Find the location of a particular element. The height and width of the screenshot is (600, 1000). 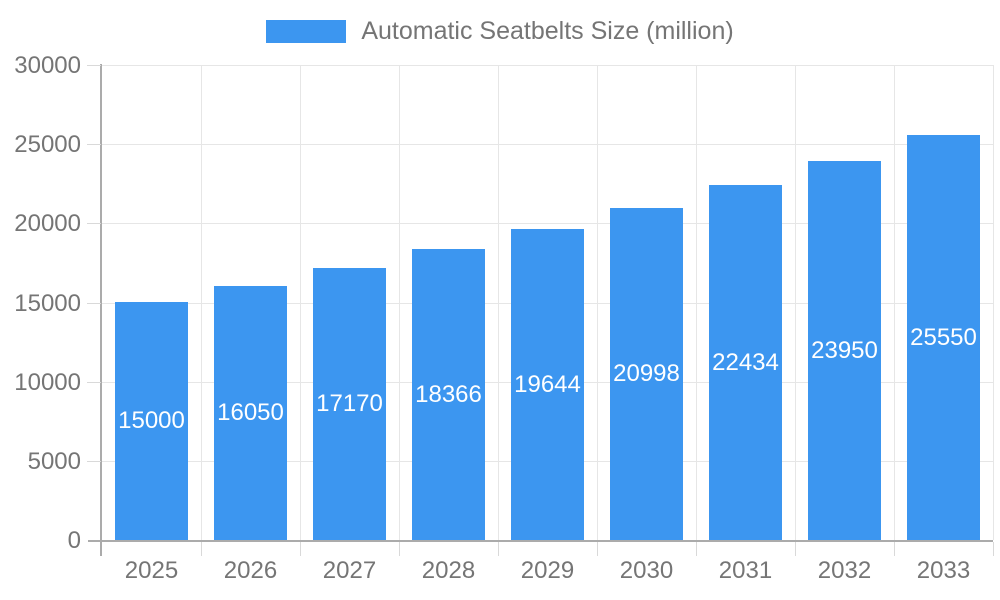

x-axis-tick-label: 2029 is located at coordinates (547, 570).